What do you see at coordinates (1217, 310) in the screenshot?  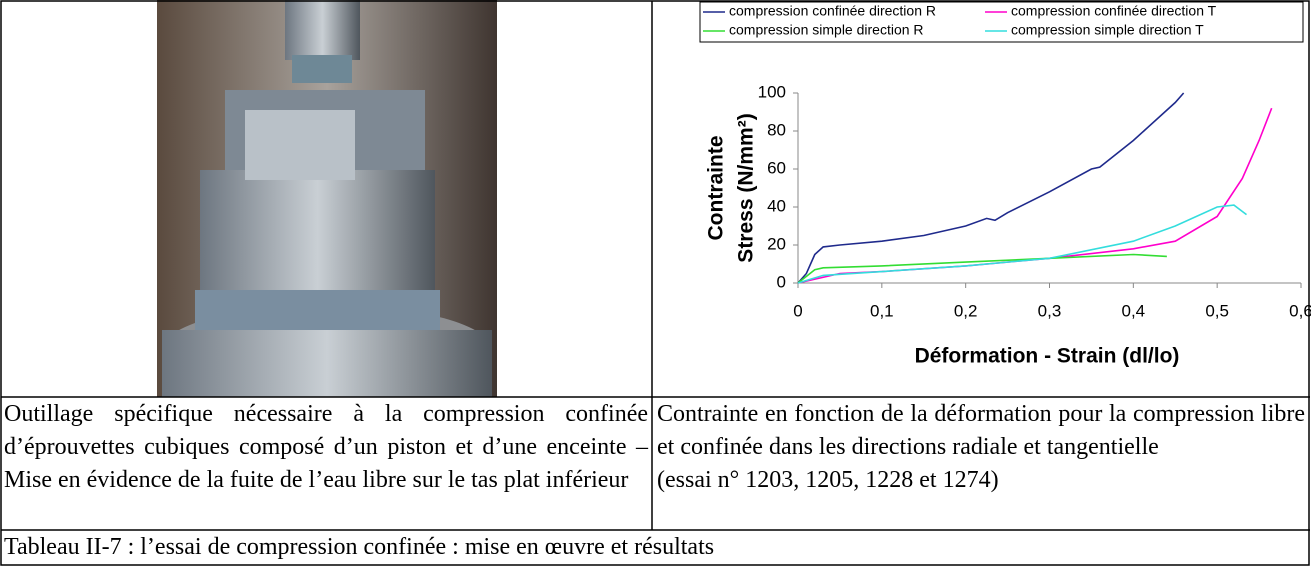 I see `x-tick-label: 0,5` at bounding box center [1217, 310].